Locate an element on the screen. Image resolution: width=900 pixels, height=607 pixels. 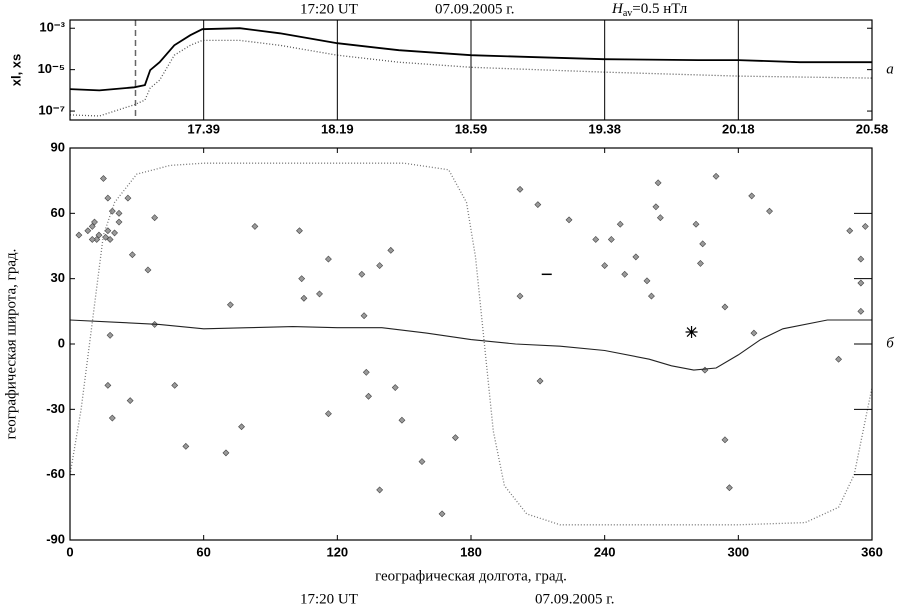
footer-time: 17:20 UT is located at coordinates (329, 599).